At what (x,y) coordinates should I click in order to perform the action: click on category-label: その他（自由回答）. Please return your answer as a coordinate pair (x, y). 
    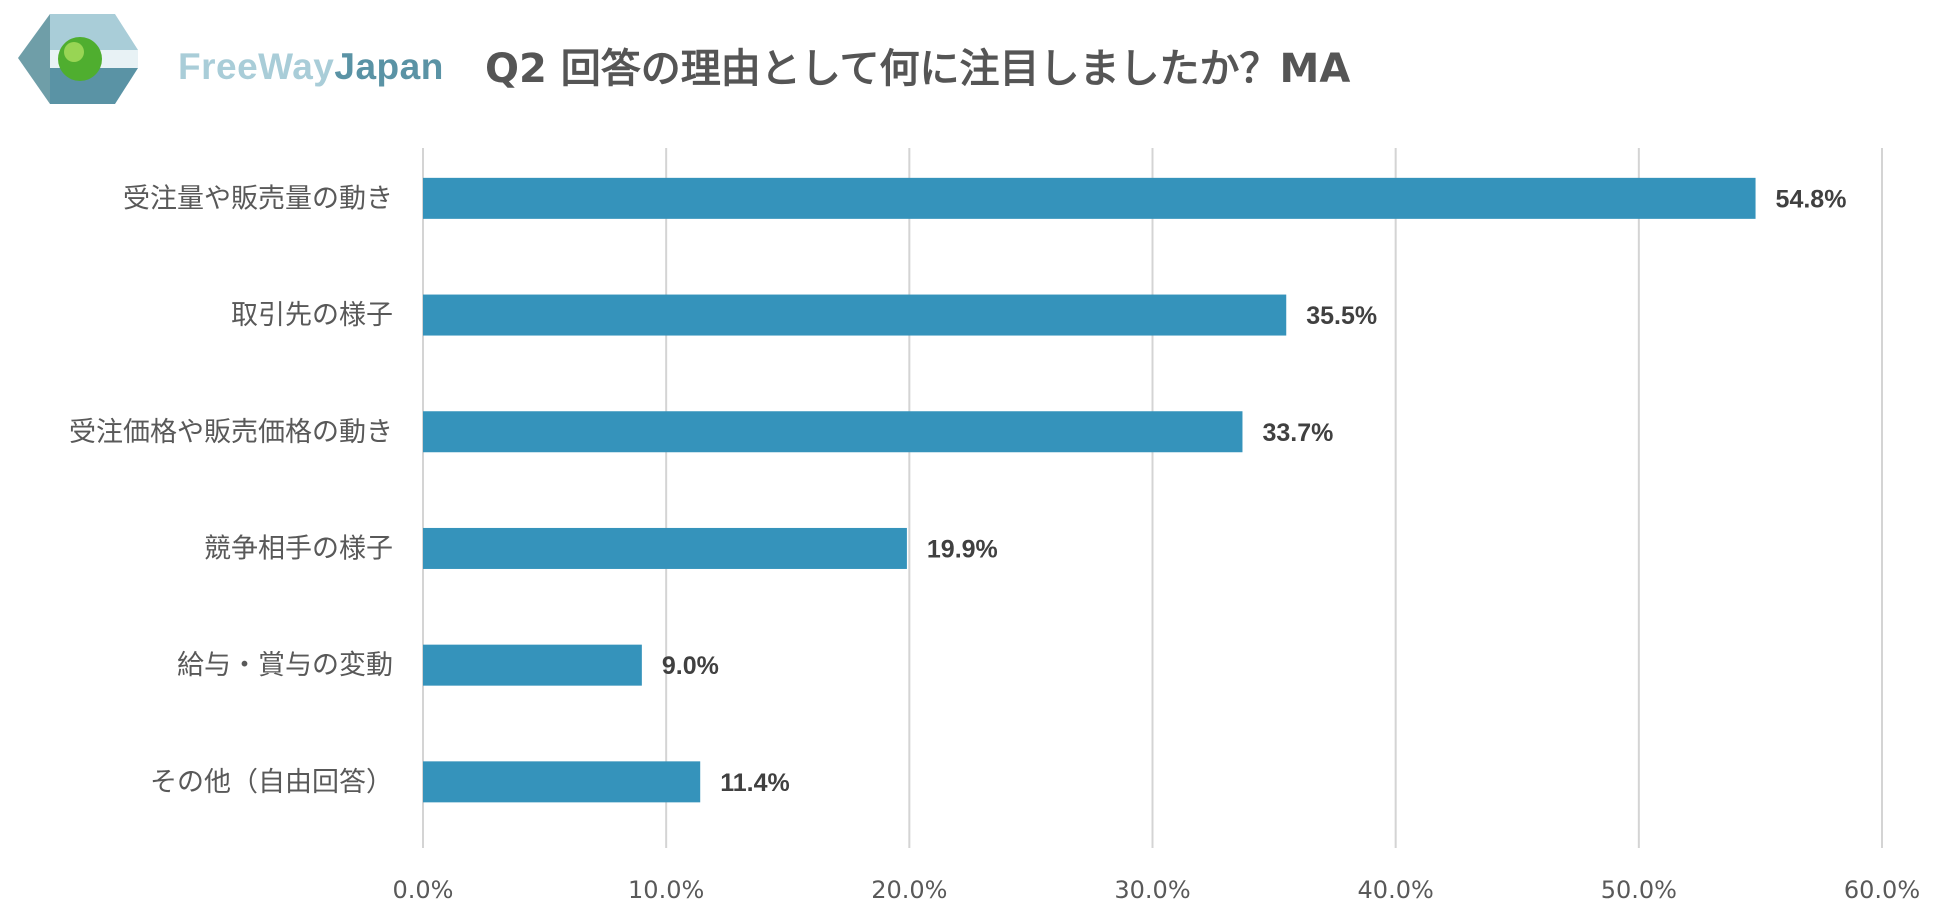
    Looking at the image, I should click on (271, 782).